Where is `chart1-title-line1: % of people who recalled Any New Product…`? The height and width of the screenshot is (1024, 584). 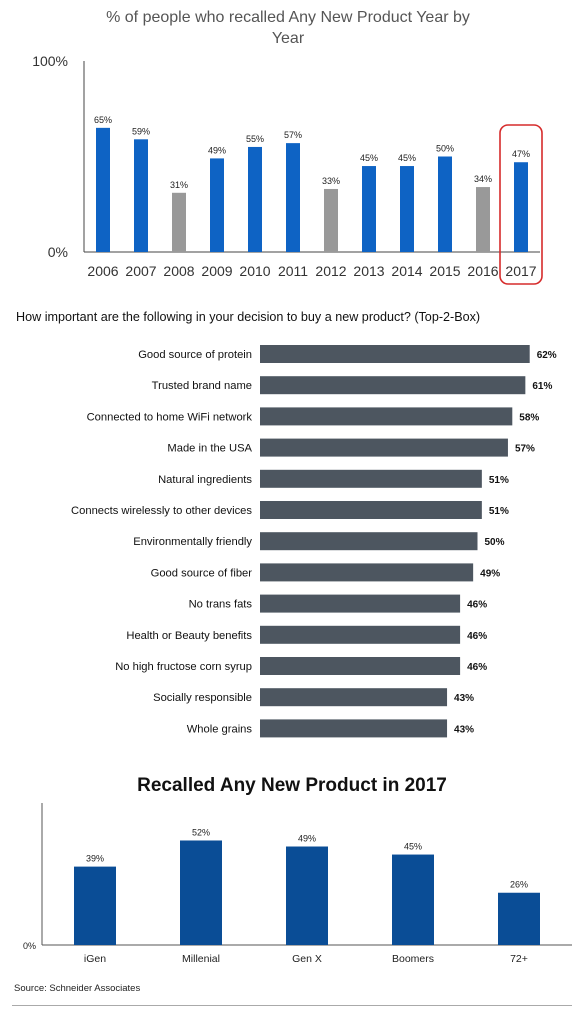 chart1-title-line1: % of people who recalled Any New Product… is located at coordinates (288, 17).